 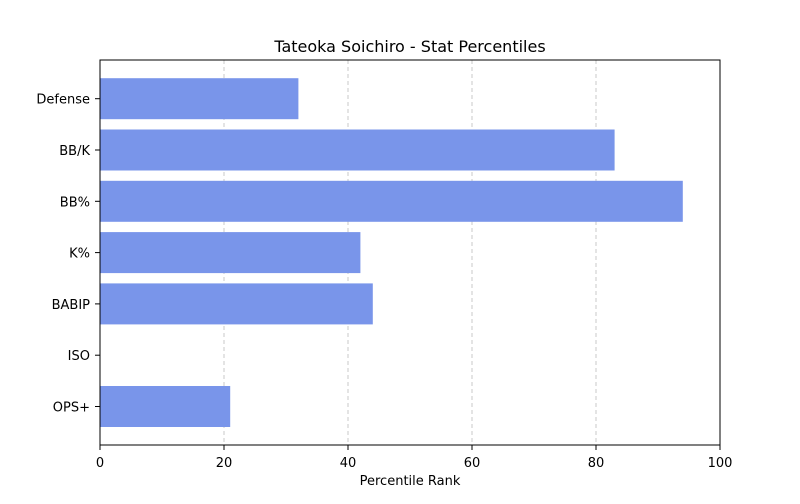 What do you see at coordinates (79, 356) in the screenshot?
I see `y-tick-label: ISO` at bounding box center [79, 356].